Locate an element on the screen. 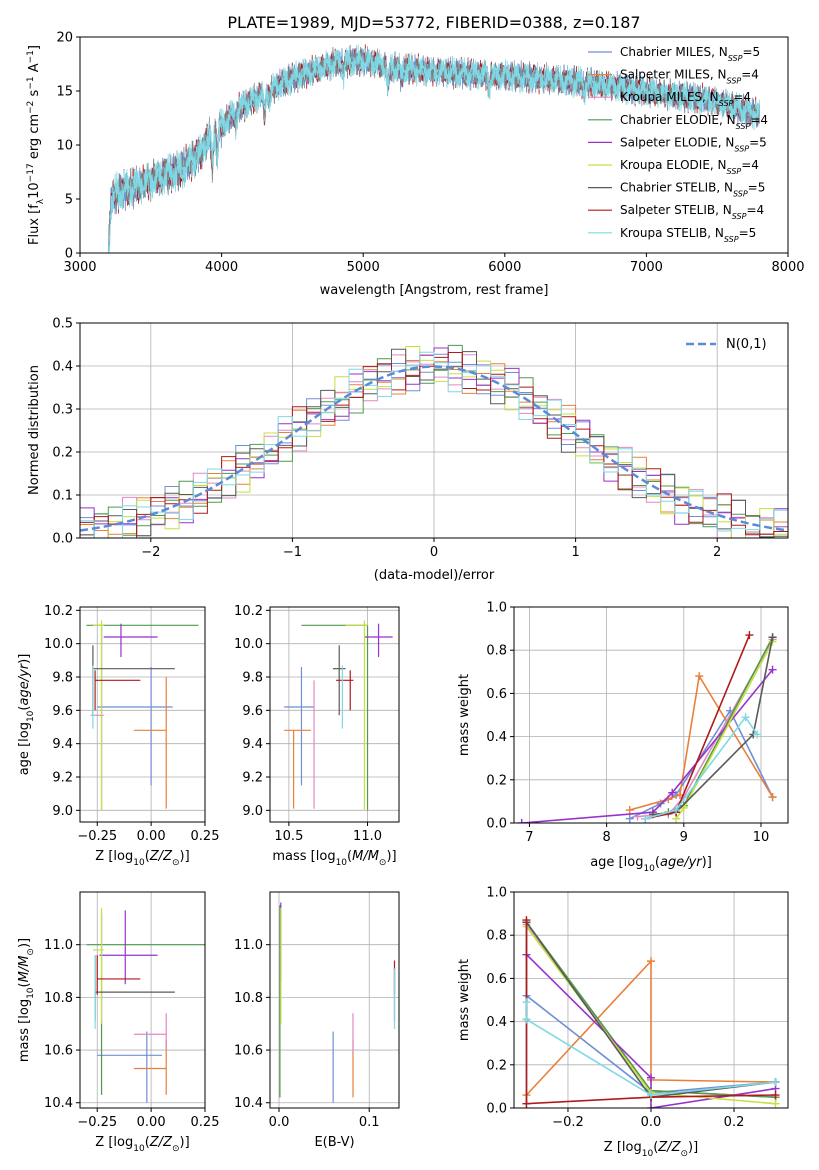 The height and width of the screenshot is (1170, 819). residuals-normal-curve is located at coordinates (434, 448).